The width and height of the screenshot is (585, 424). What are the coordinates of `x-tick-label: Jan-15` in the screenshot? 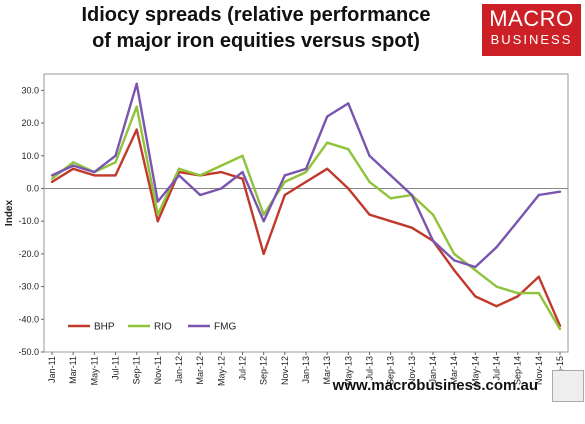 It's located at (560, 370).